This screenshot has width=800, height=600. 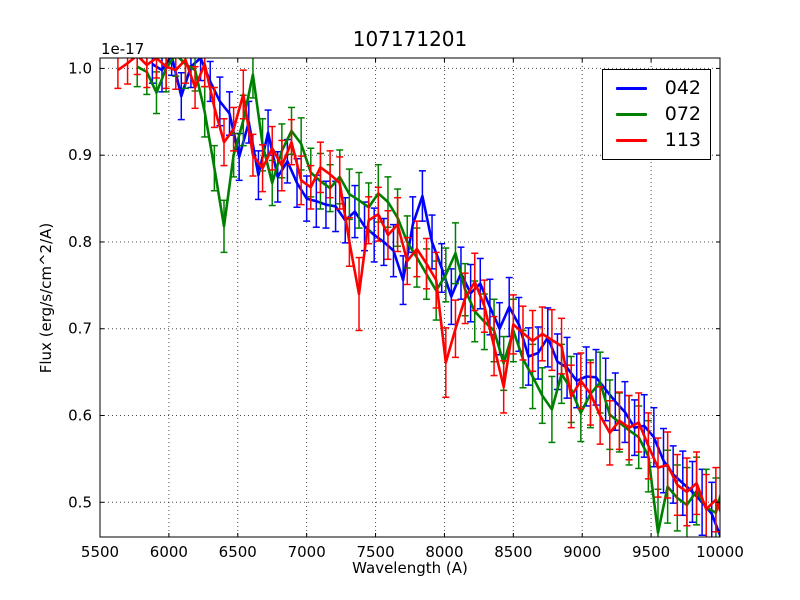 What do you see at coordinates (682, 88) in the screenshot?
I see `legend-label: 042` at bounding box center [682, 88].